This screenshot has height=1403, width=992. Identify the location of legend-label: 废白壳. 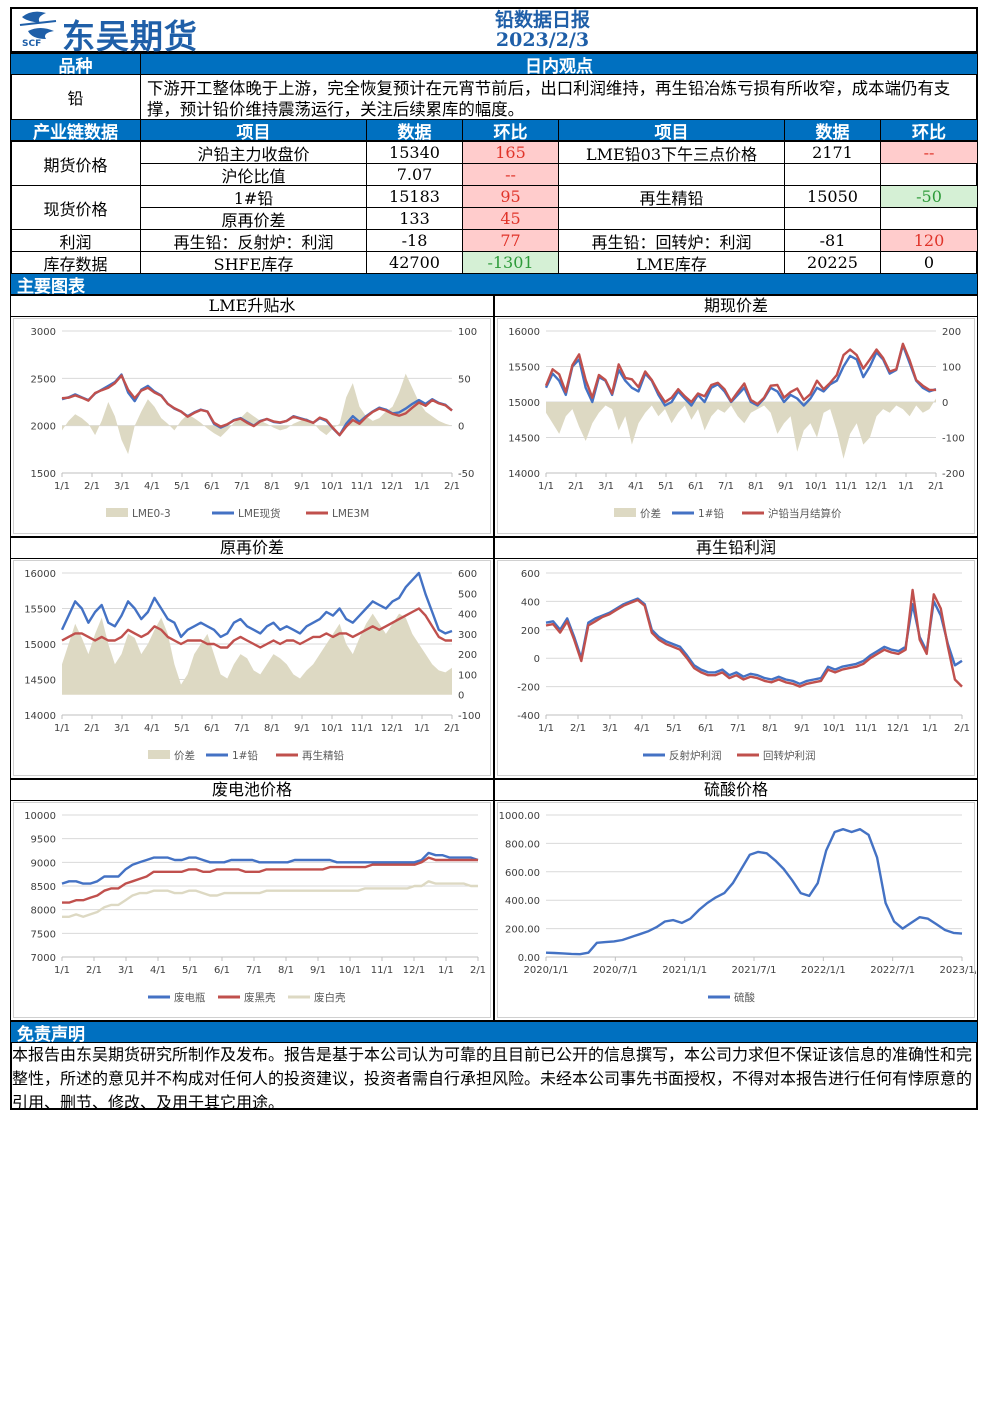
(330, 997).